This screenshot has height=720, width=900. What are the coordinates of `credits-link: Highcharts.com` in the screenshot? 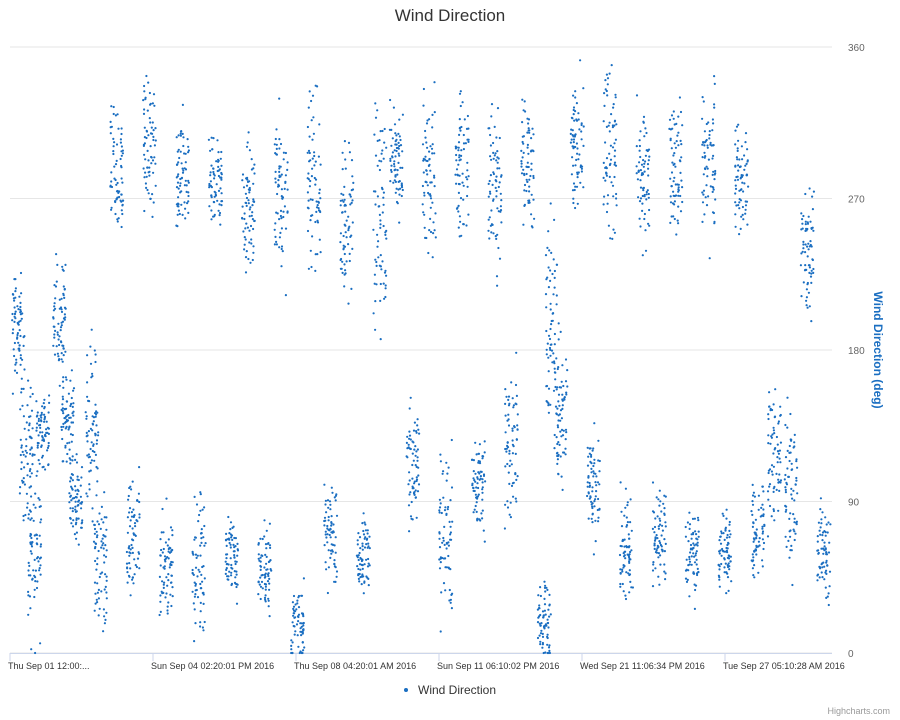 It's located at (858, 711).